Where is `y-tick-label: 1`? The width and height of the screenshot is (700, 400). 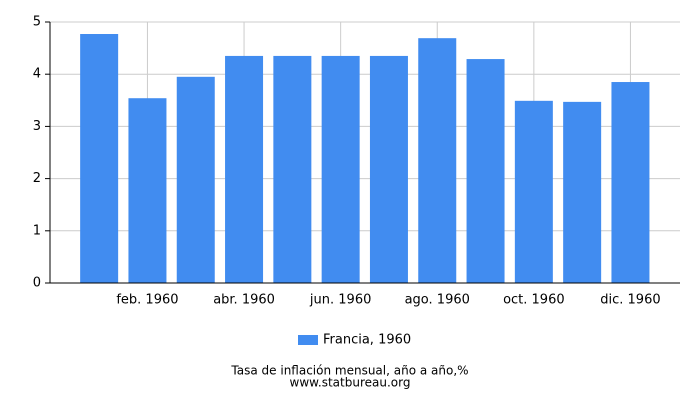
y-tick-label: 1 is located at coordinates (37, 230).